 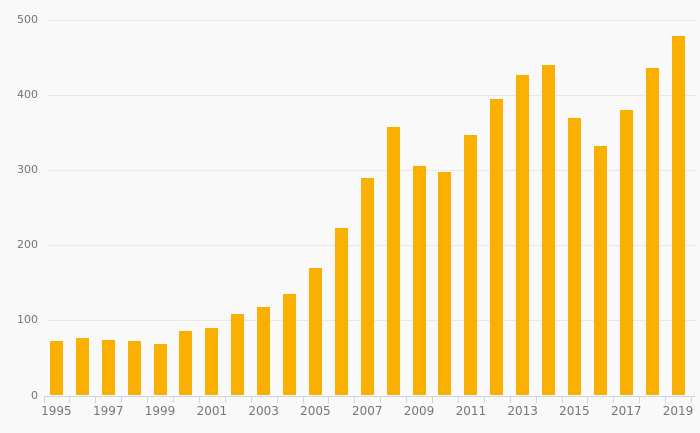 I want to click on bar-2009, so click(x=419, y=280).